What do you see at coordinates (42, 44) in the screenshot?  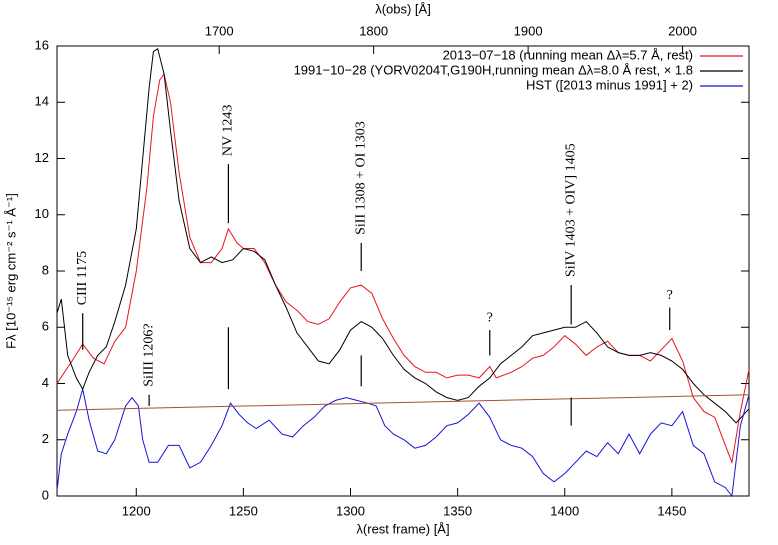 I see `y-tick-label: 16` at bounding box center [42, 44].